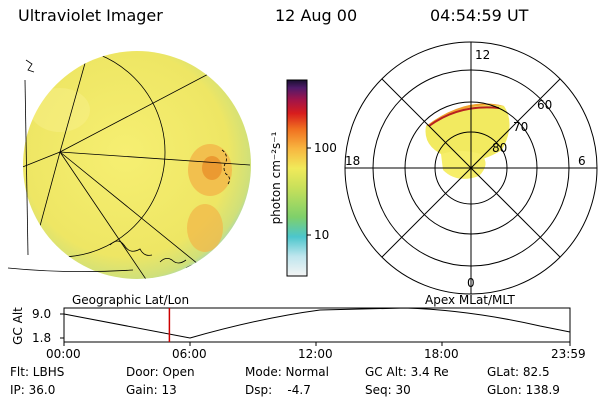 This screenshot has height=400, width=600. I want to click on mlt-label-12: 12, so click(483, 55).